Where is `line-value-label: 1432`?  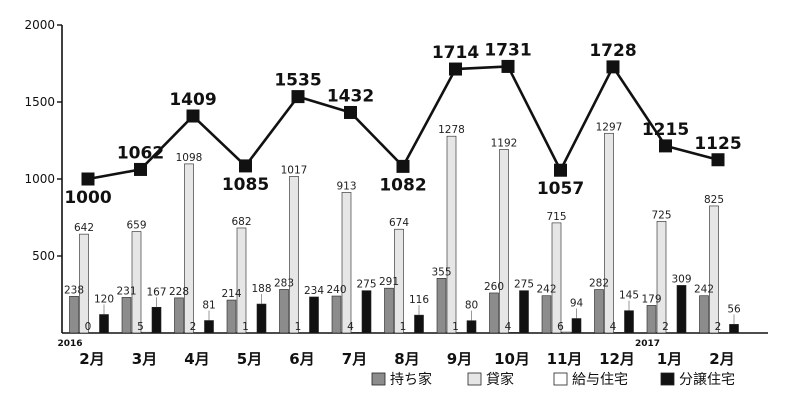 line-value-label: 1432 is located at coordinates (350, 96).